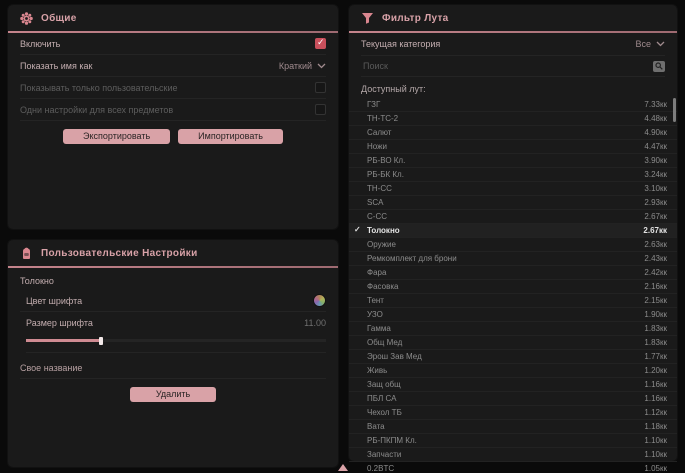 This screenshot has height=473, width=685. Describe the element at coordinates (375, 314) in the screenshot. I see `loot-item-name: УЗО` at that location.